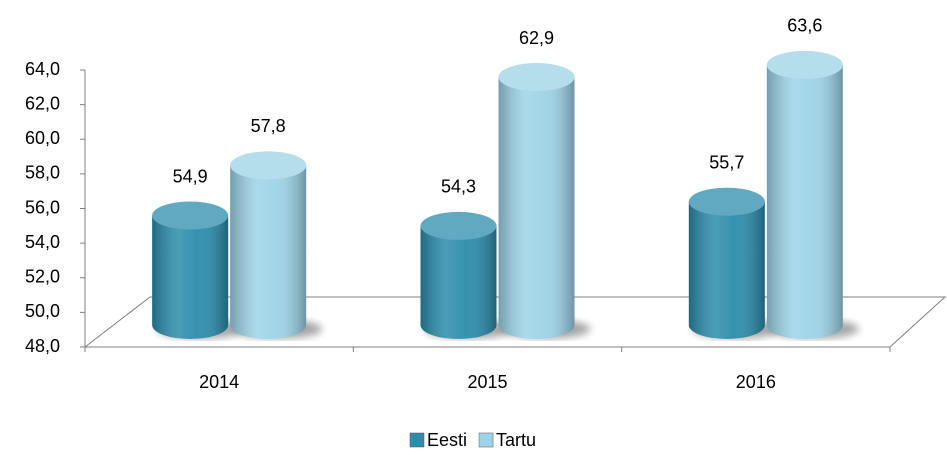 The height and width of the screenshot is (455, 947). Describe the element at coordinates (42, 138) in the screenshot. I see `y-tick-label: 60,0` at that location.